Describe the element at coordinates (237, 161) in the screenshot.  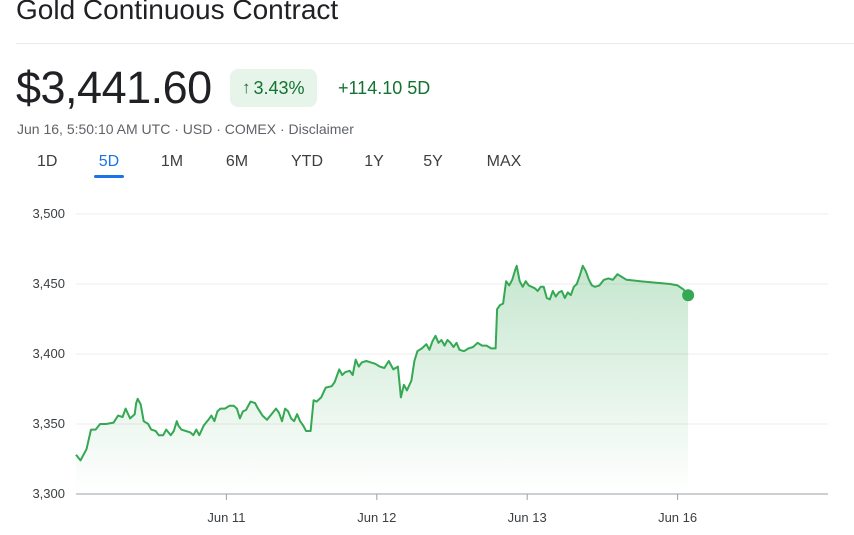
I see `tab-6m: 6M` at that location.